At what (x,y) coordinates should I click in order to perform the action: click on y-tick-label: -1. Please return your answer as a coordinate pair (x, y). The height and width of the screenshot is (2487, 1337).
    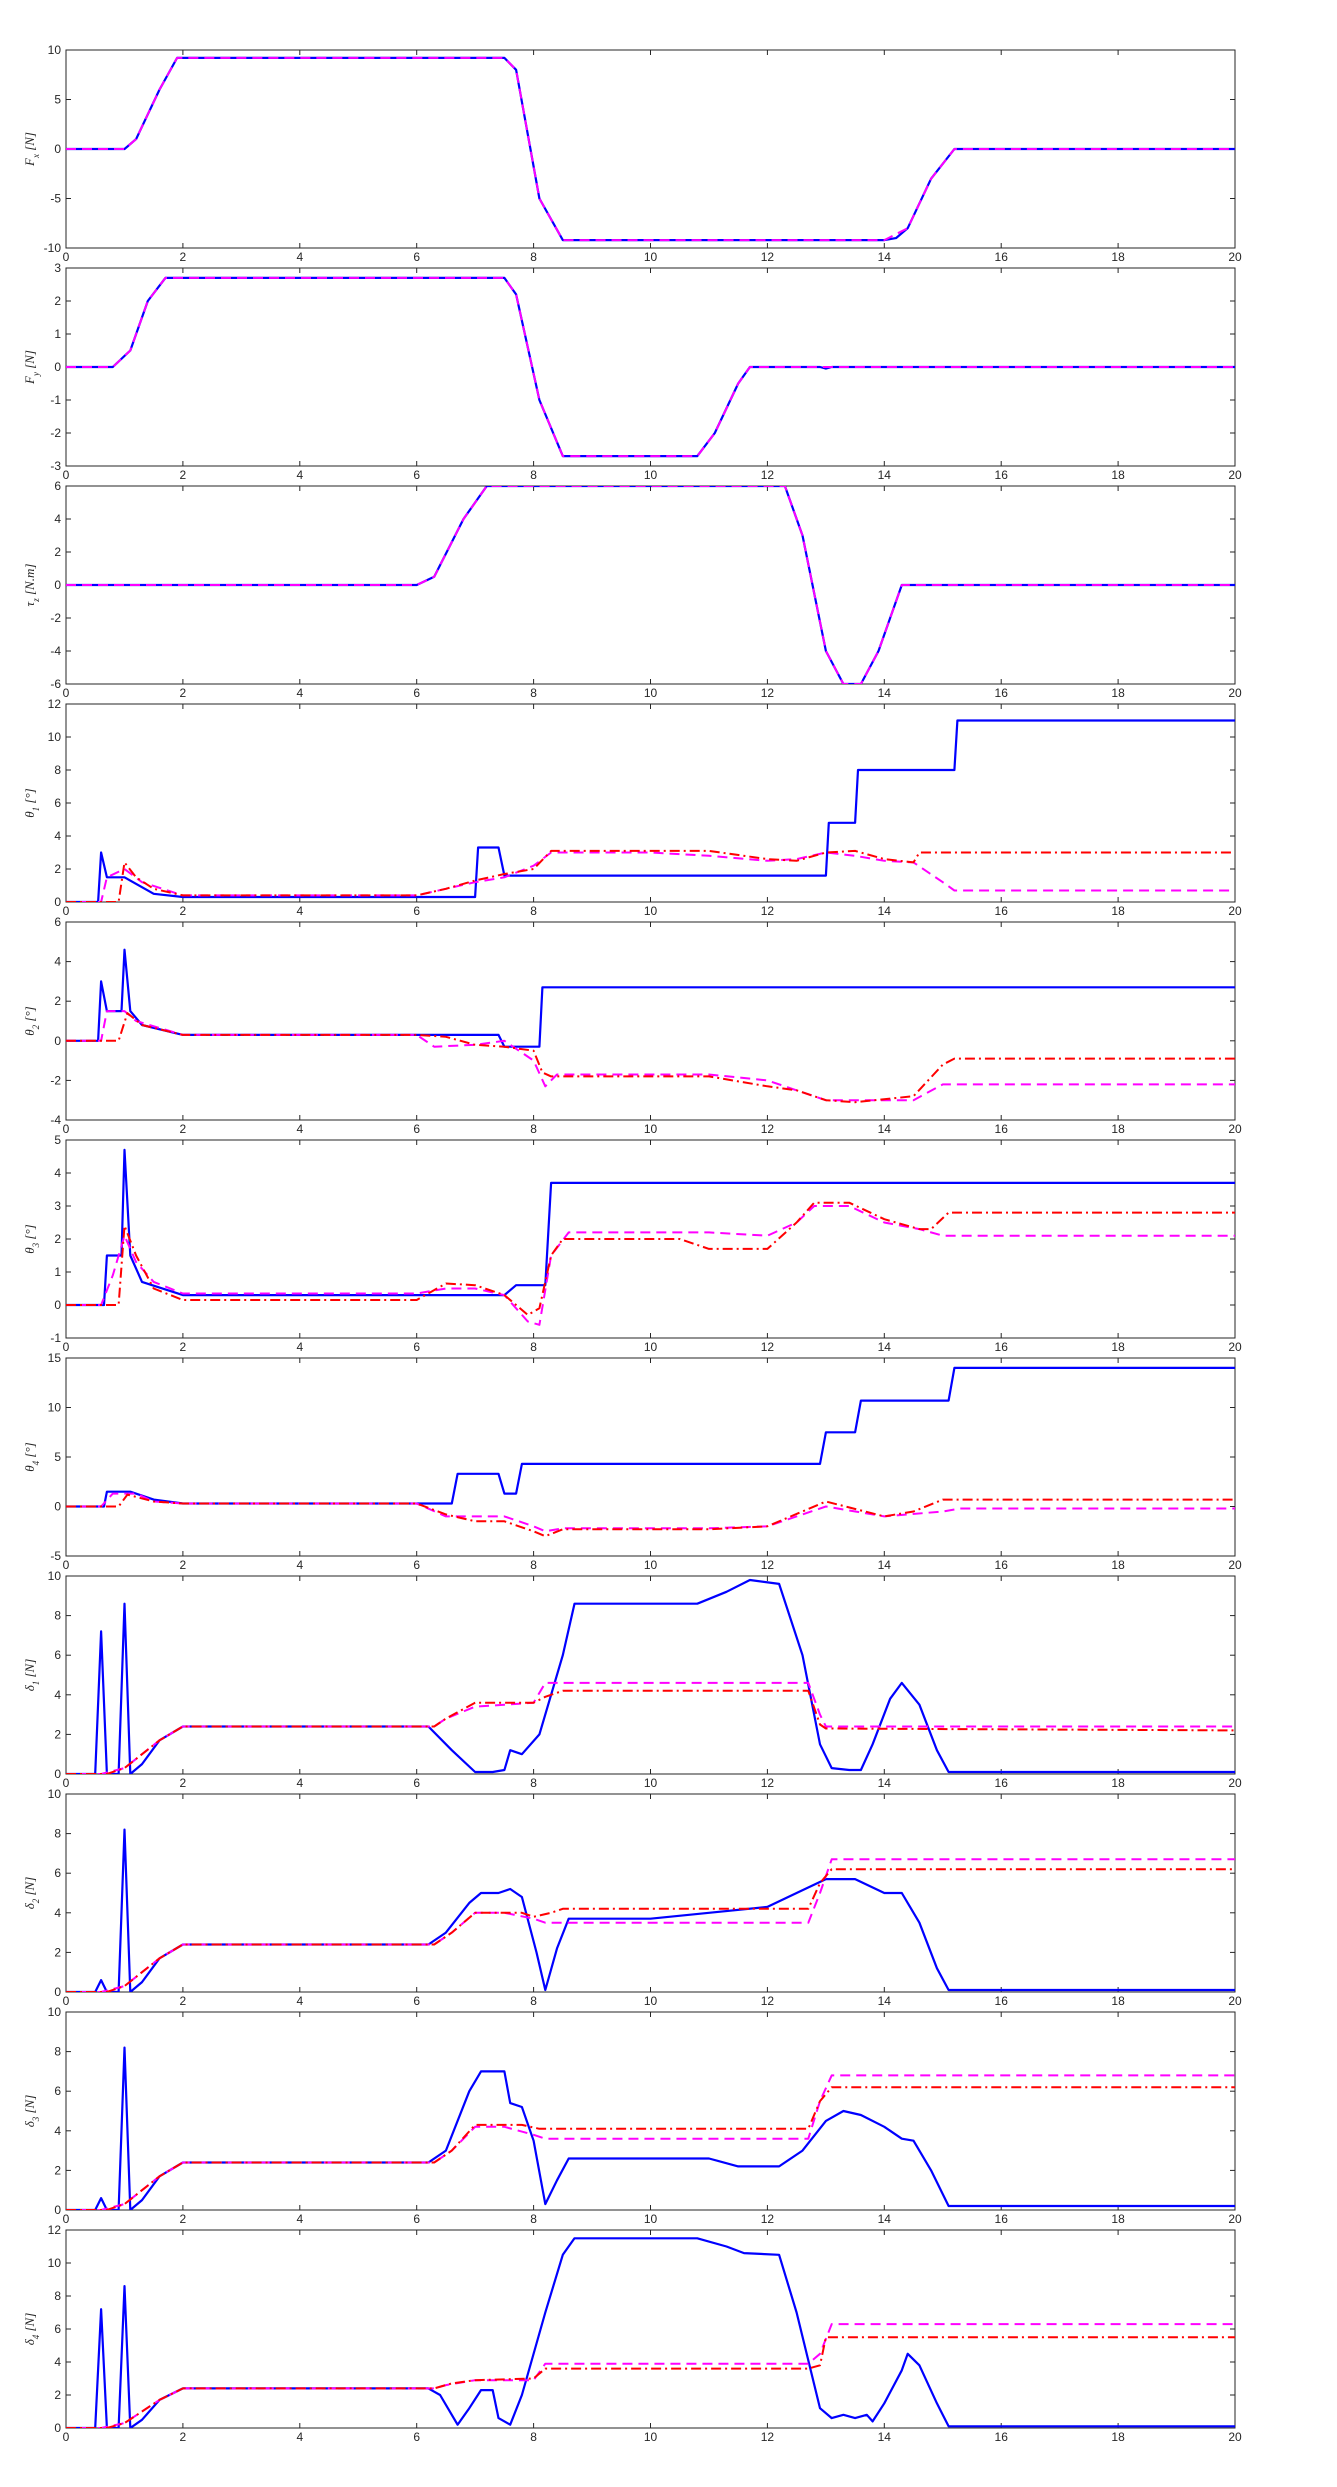
    Looking at the image, I should click on (55, 1338).